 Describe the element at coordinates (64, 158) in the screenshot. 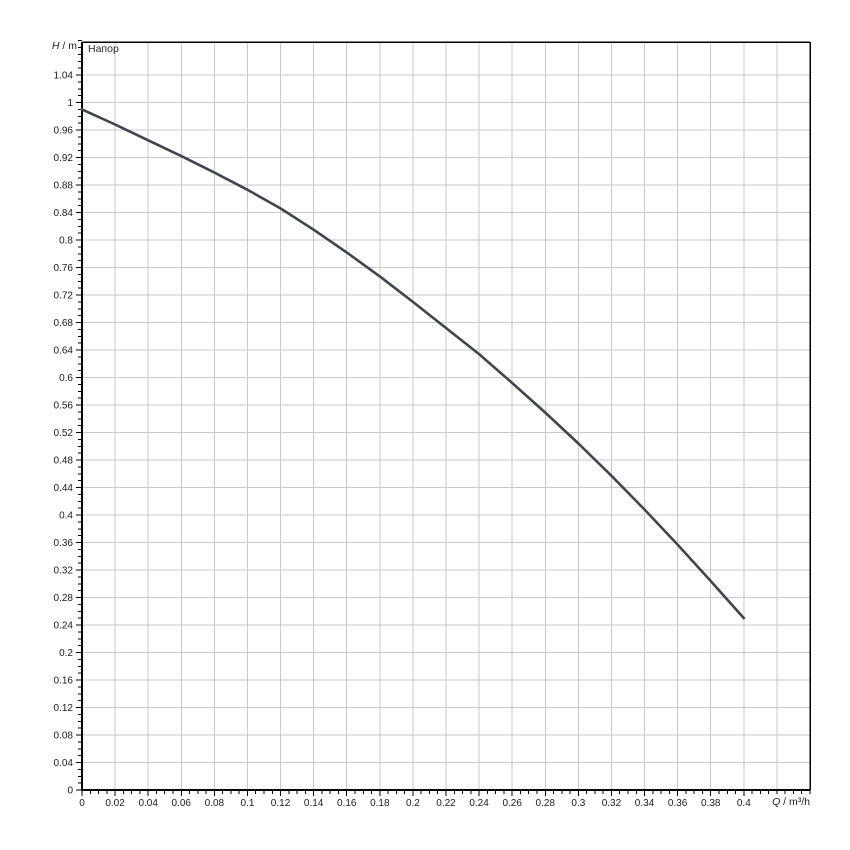

I see `y-tick-label: 0.92` at that location.